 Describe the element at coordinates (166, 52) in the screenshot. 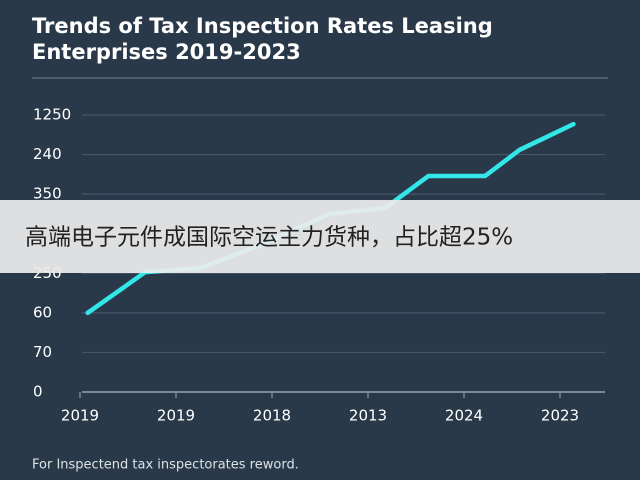

I see `chart-title: Enterprises 2019-2023` at that location.